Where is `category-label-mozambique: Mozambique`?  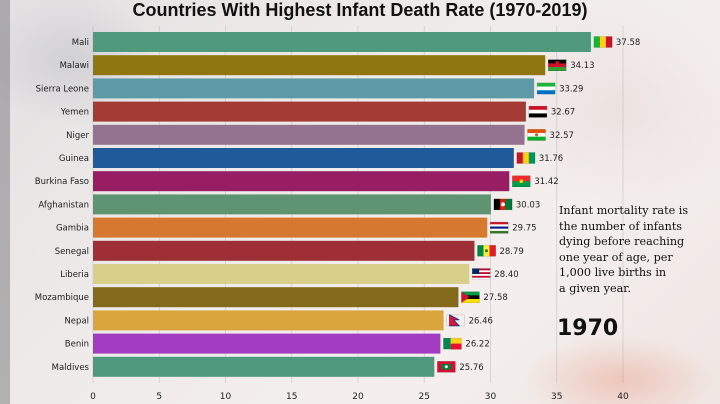 category-label-mozambique: Mozambique is located at coordinates (62, 298).